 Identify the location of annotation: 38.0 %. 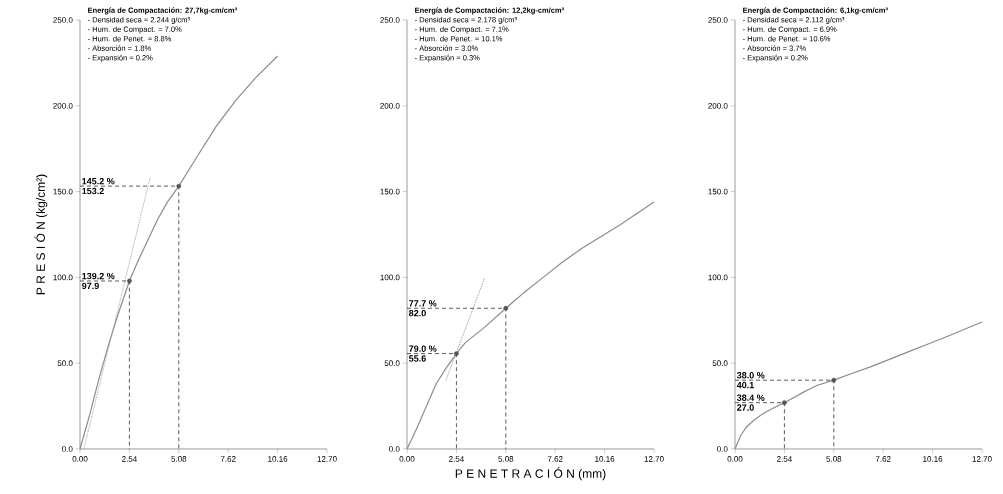
(750, 375).